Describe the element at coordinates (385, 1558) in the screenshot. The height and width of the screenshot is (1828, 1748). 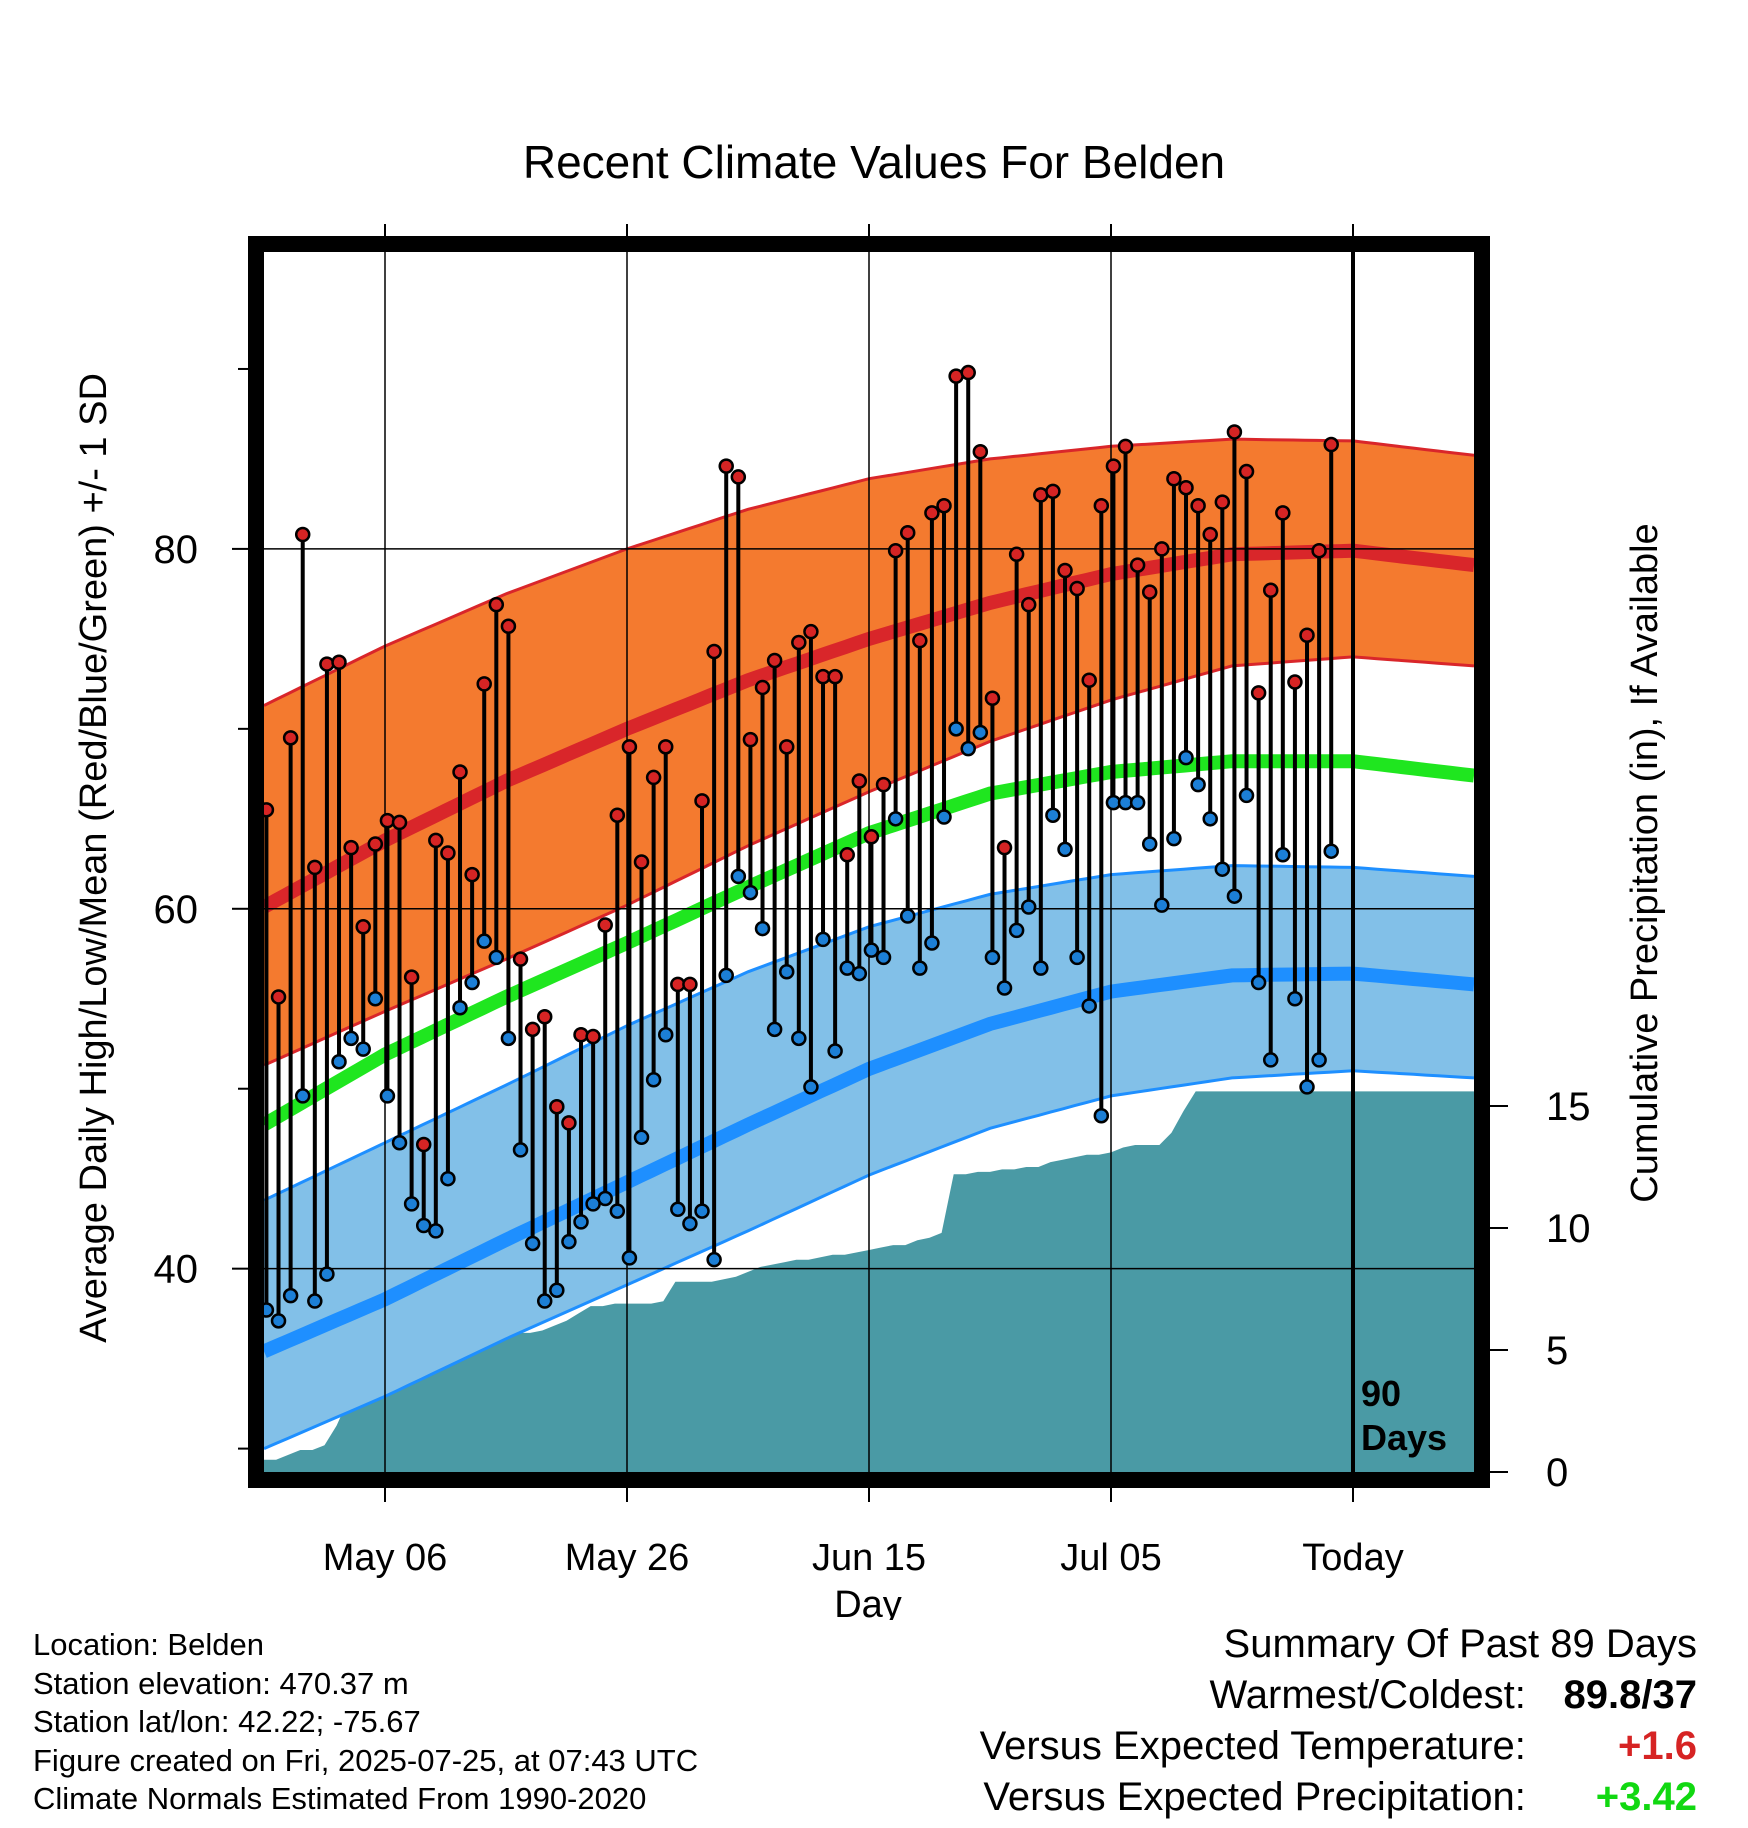
I see `x-tick-label: May 06` at that location.